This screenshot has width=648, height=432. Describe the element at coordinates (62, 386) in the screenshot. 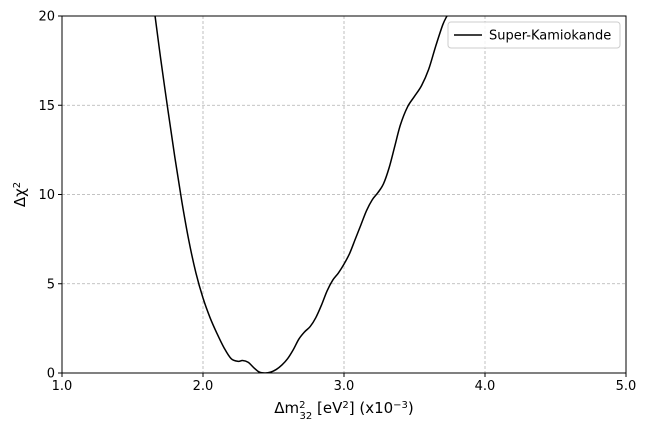

I see `x-tick-label: 1.0` at that location.